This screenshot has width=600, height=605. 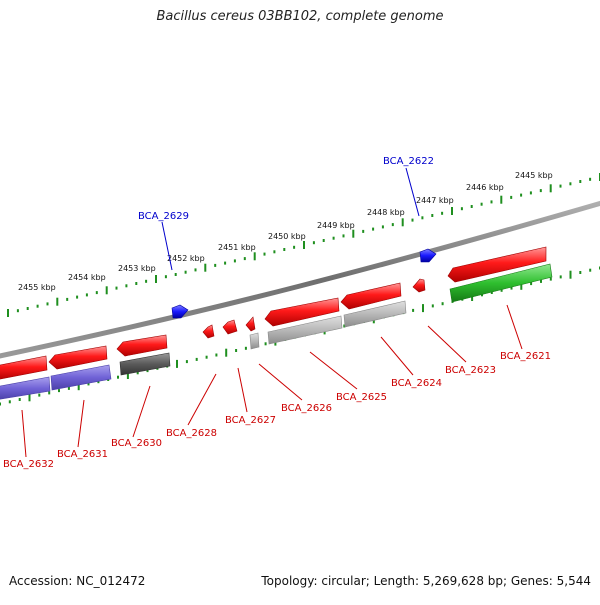 I want to click on gene-label-bca-2623: BCA_2623, so click(x=470, y=370).